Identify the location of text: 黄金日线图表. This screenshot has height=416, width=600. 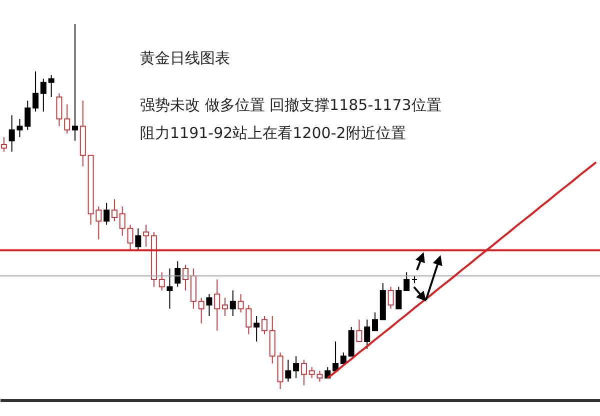
(185, 58).